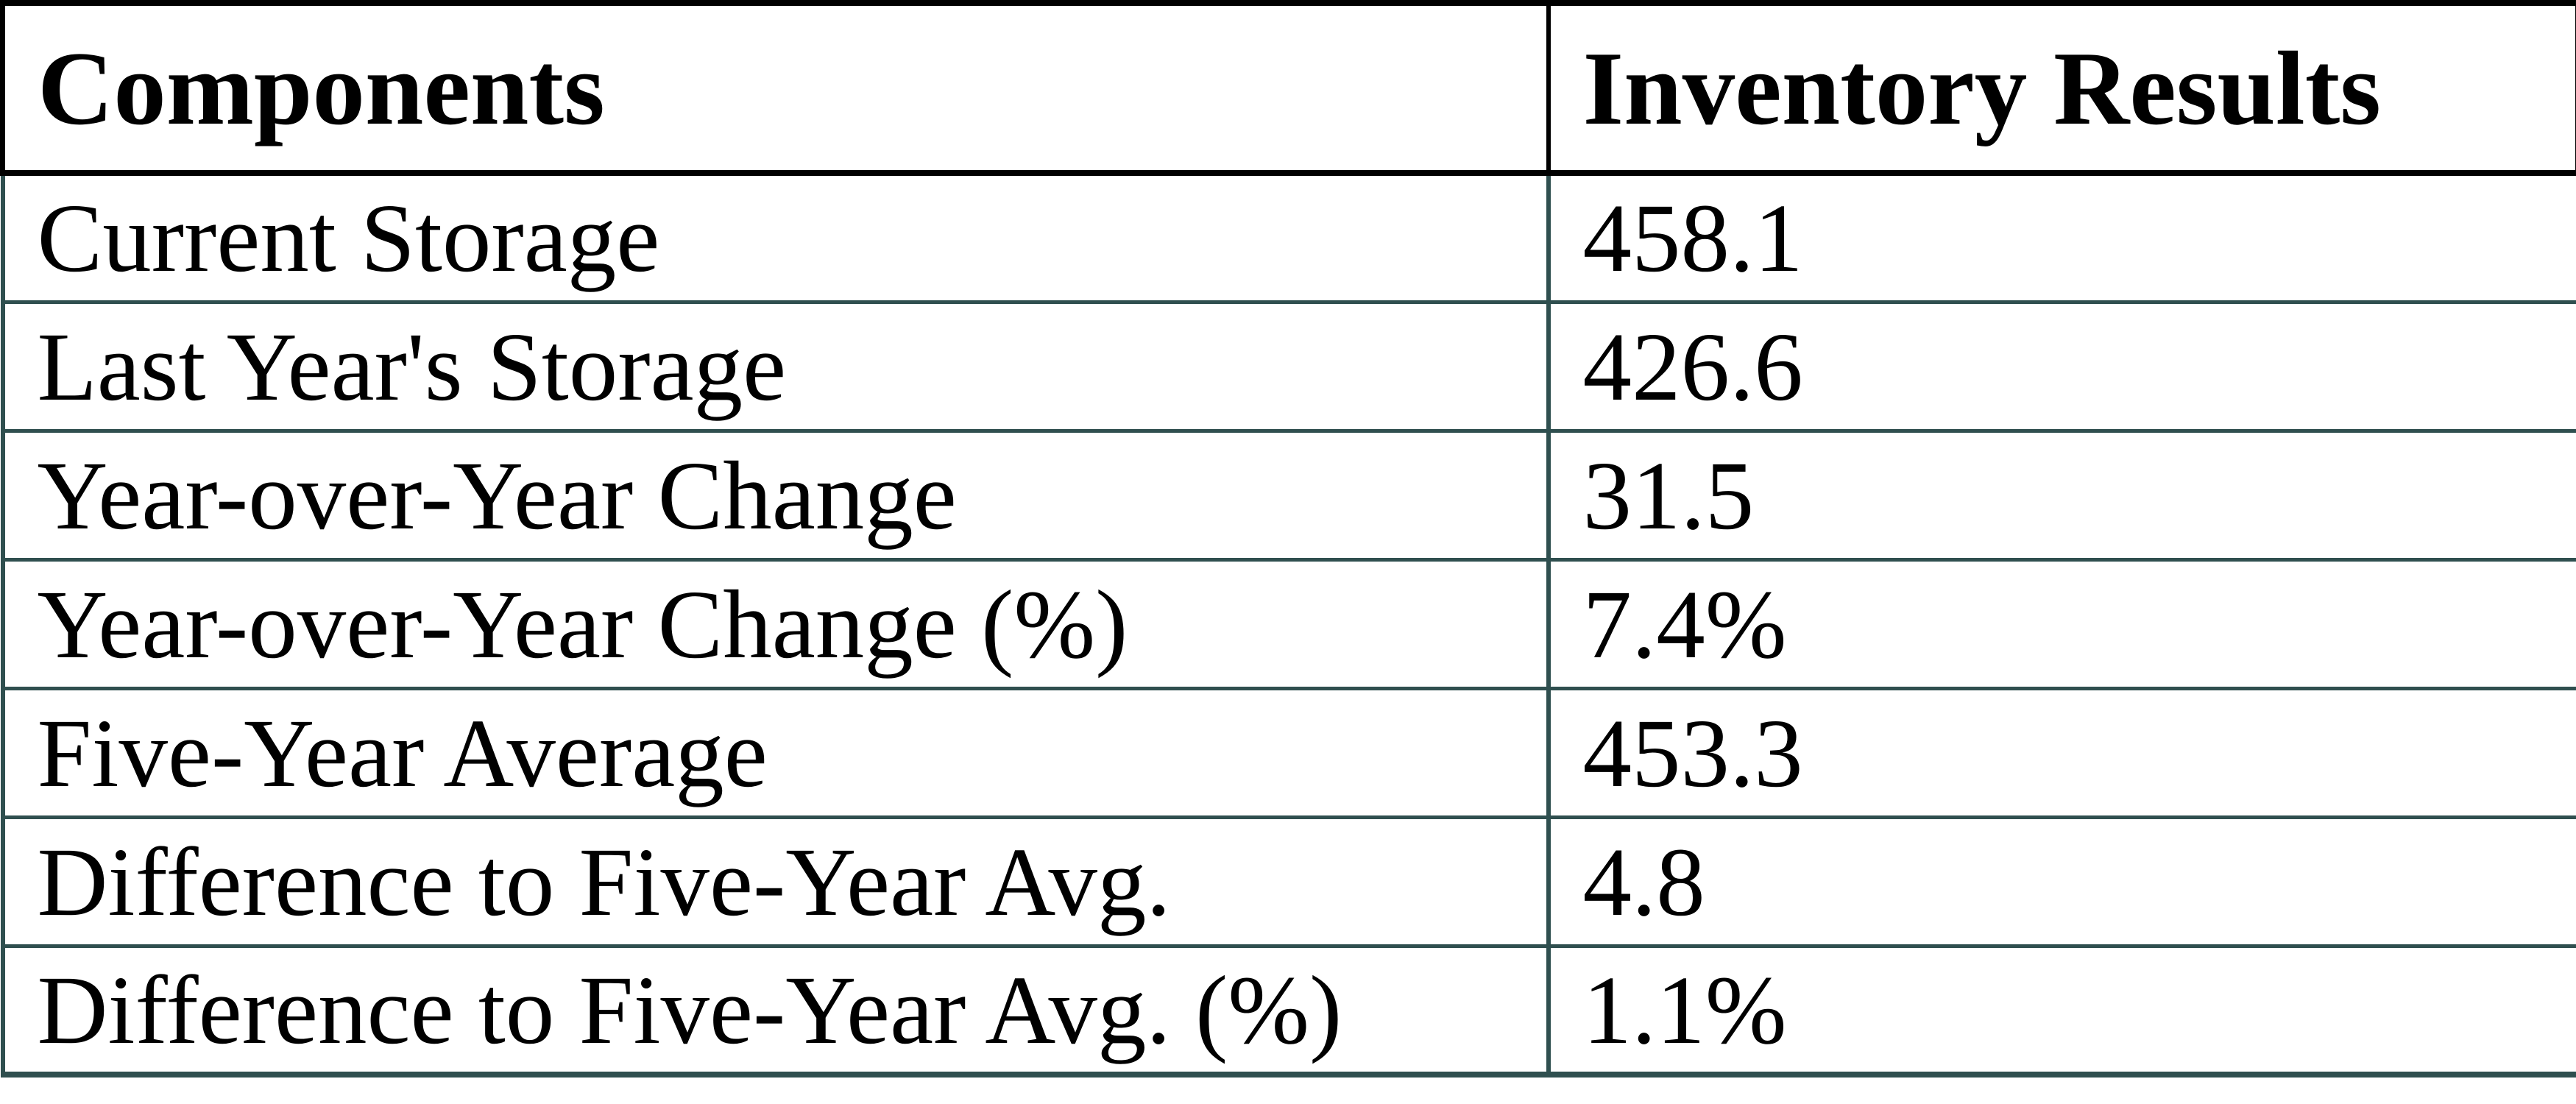  I want to click on table-row: Year-over-Year Change (%) 7.4%, so click(1288, 623).